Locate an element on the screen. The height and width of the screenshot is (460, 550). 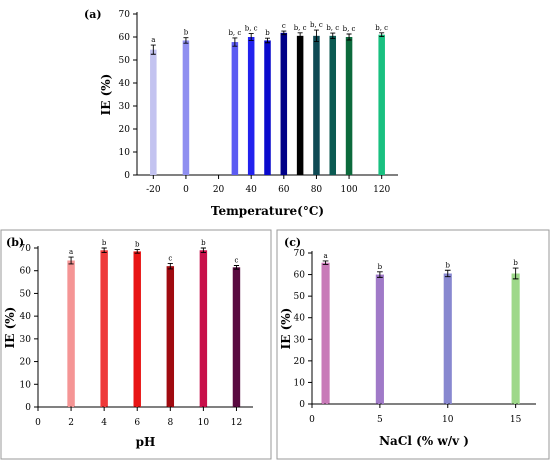
panel-a-significance-label: c is located at coordinates (284, 26).